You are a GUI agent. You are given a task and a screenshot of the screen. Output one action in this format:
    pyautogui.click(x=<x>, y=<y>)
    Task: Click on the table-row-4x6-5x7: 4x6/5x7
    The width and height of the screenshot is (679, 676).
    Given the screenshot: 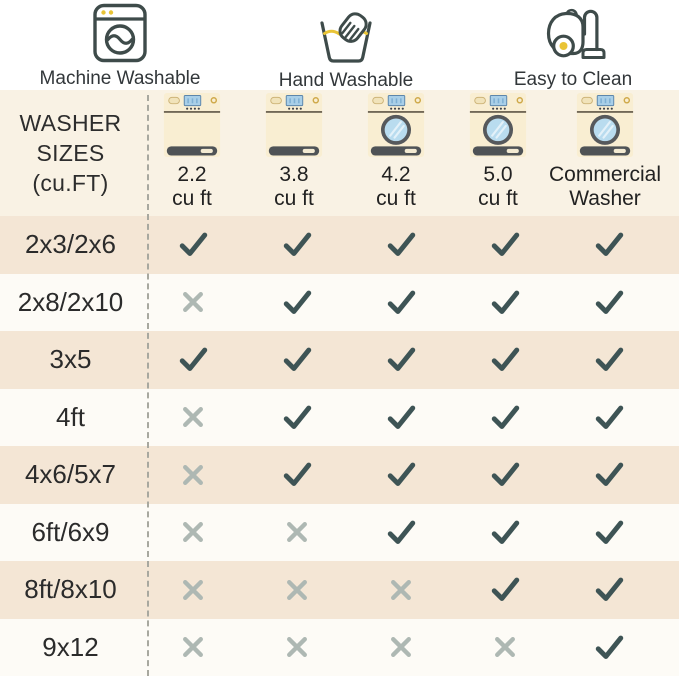 What is the action you would take?
    pyautogui.click(x=339, y=475)
    